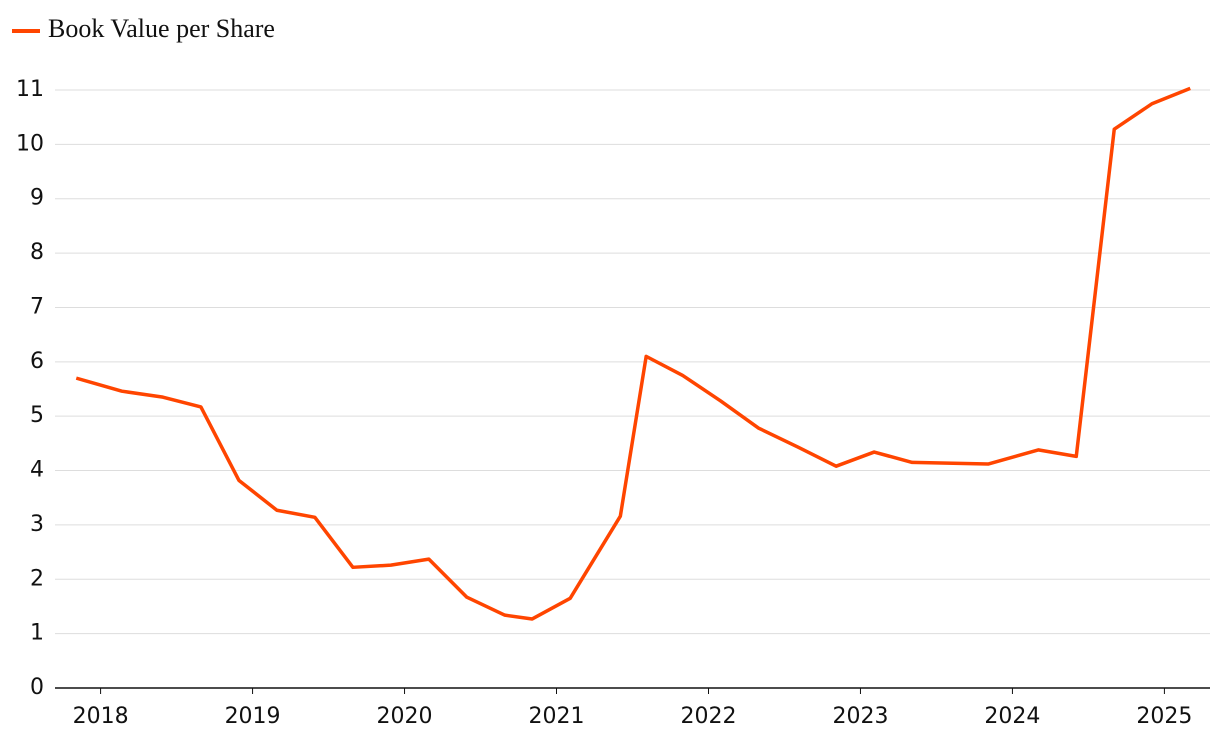 This screenshot has width=1220, height=748. Describe the element at coordinates (1164, 716) in the screenshot. I see `x-tick-label: 2025` at that location.